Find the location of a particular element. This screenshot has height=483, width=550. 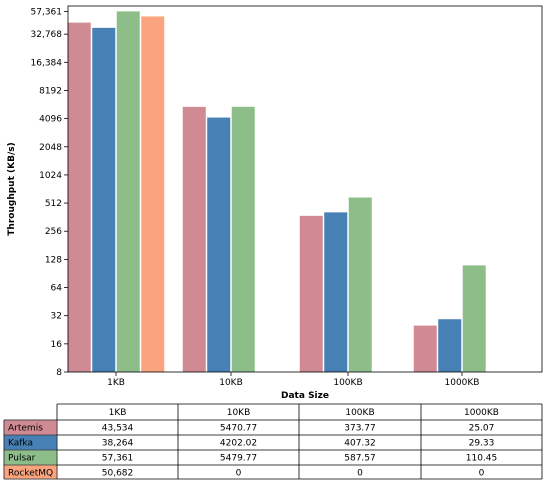

y-tick-label: 256 is located at coordinates (53, 232).